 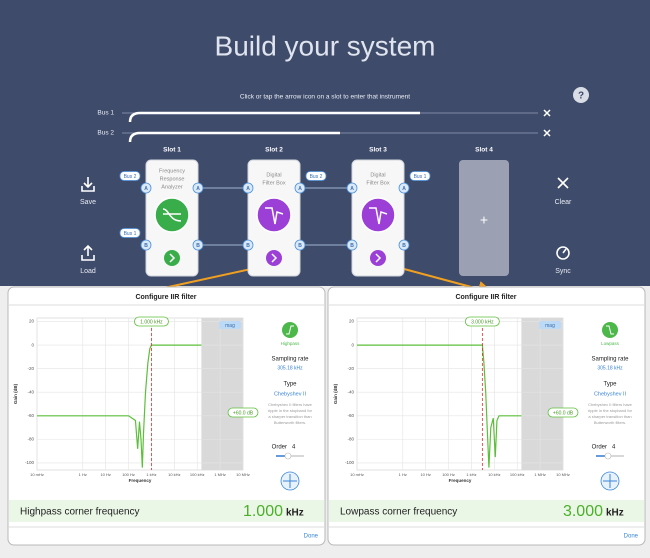 What do you see at coordinates (263, 511) in the screenshot?
I see `corner-value: 1.000` at bounding box center [263, 511].